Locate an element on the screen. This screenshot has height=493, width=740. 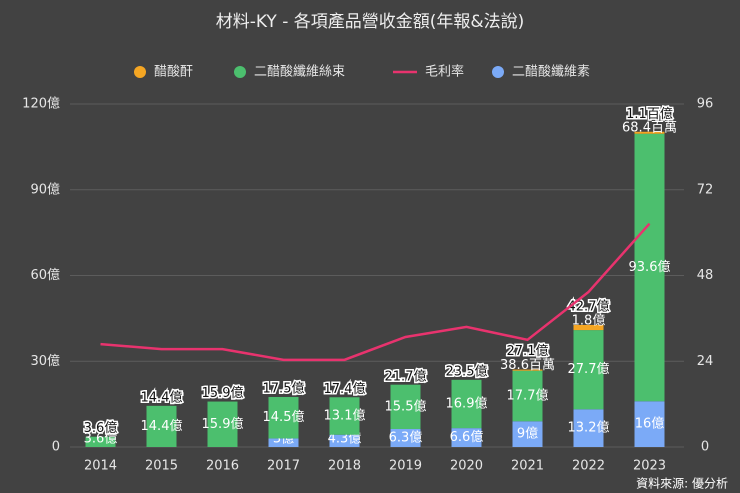
y2-tick-label: 72 is located at coordinates (705, 189).